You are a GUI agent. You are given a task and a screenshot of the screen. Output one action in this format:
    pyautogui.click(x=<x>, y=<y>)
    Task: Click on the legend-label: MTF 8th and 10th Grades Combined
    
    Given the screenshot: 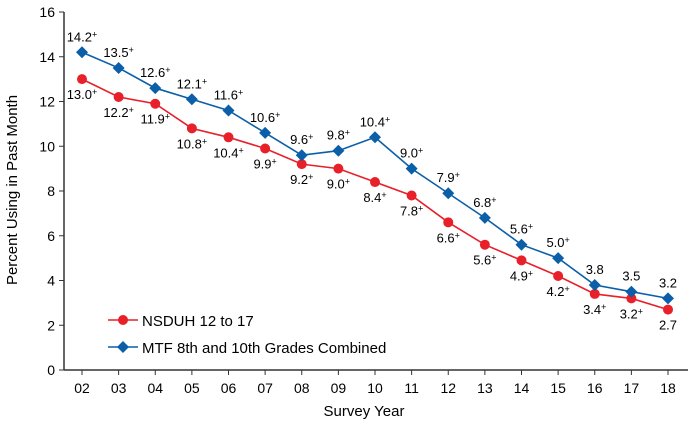 What is the action you would take?
    pyautogui.click(x=264, y=348)
    